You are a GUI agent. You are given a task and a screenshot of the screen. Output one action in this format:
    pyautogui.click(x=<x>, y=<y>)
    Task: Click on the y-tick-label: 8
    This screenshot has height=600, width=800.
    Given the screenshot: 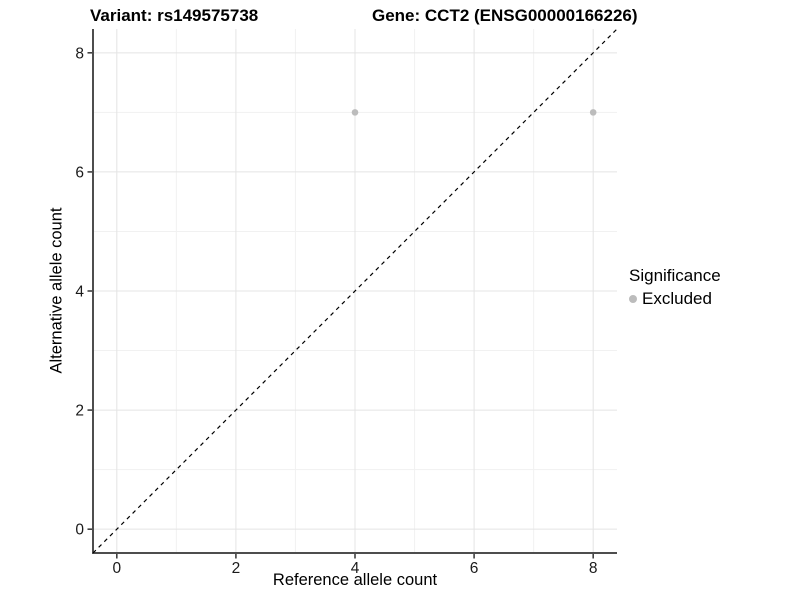 What is the action you would take?
    pyautogui.click(x=79, y=53)
    